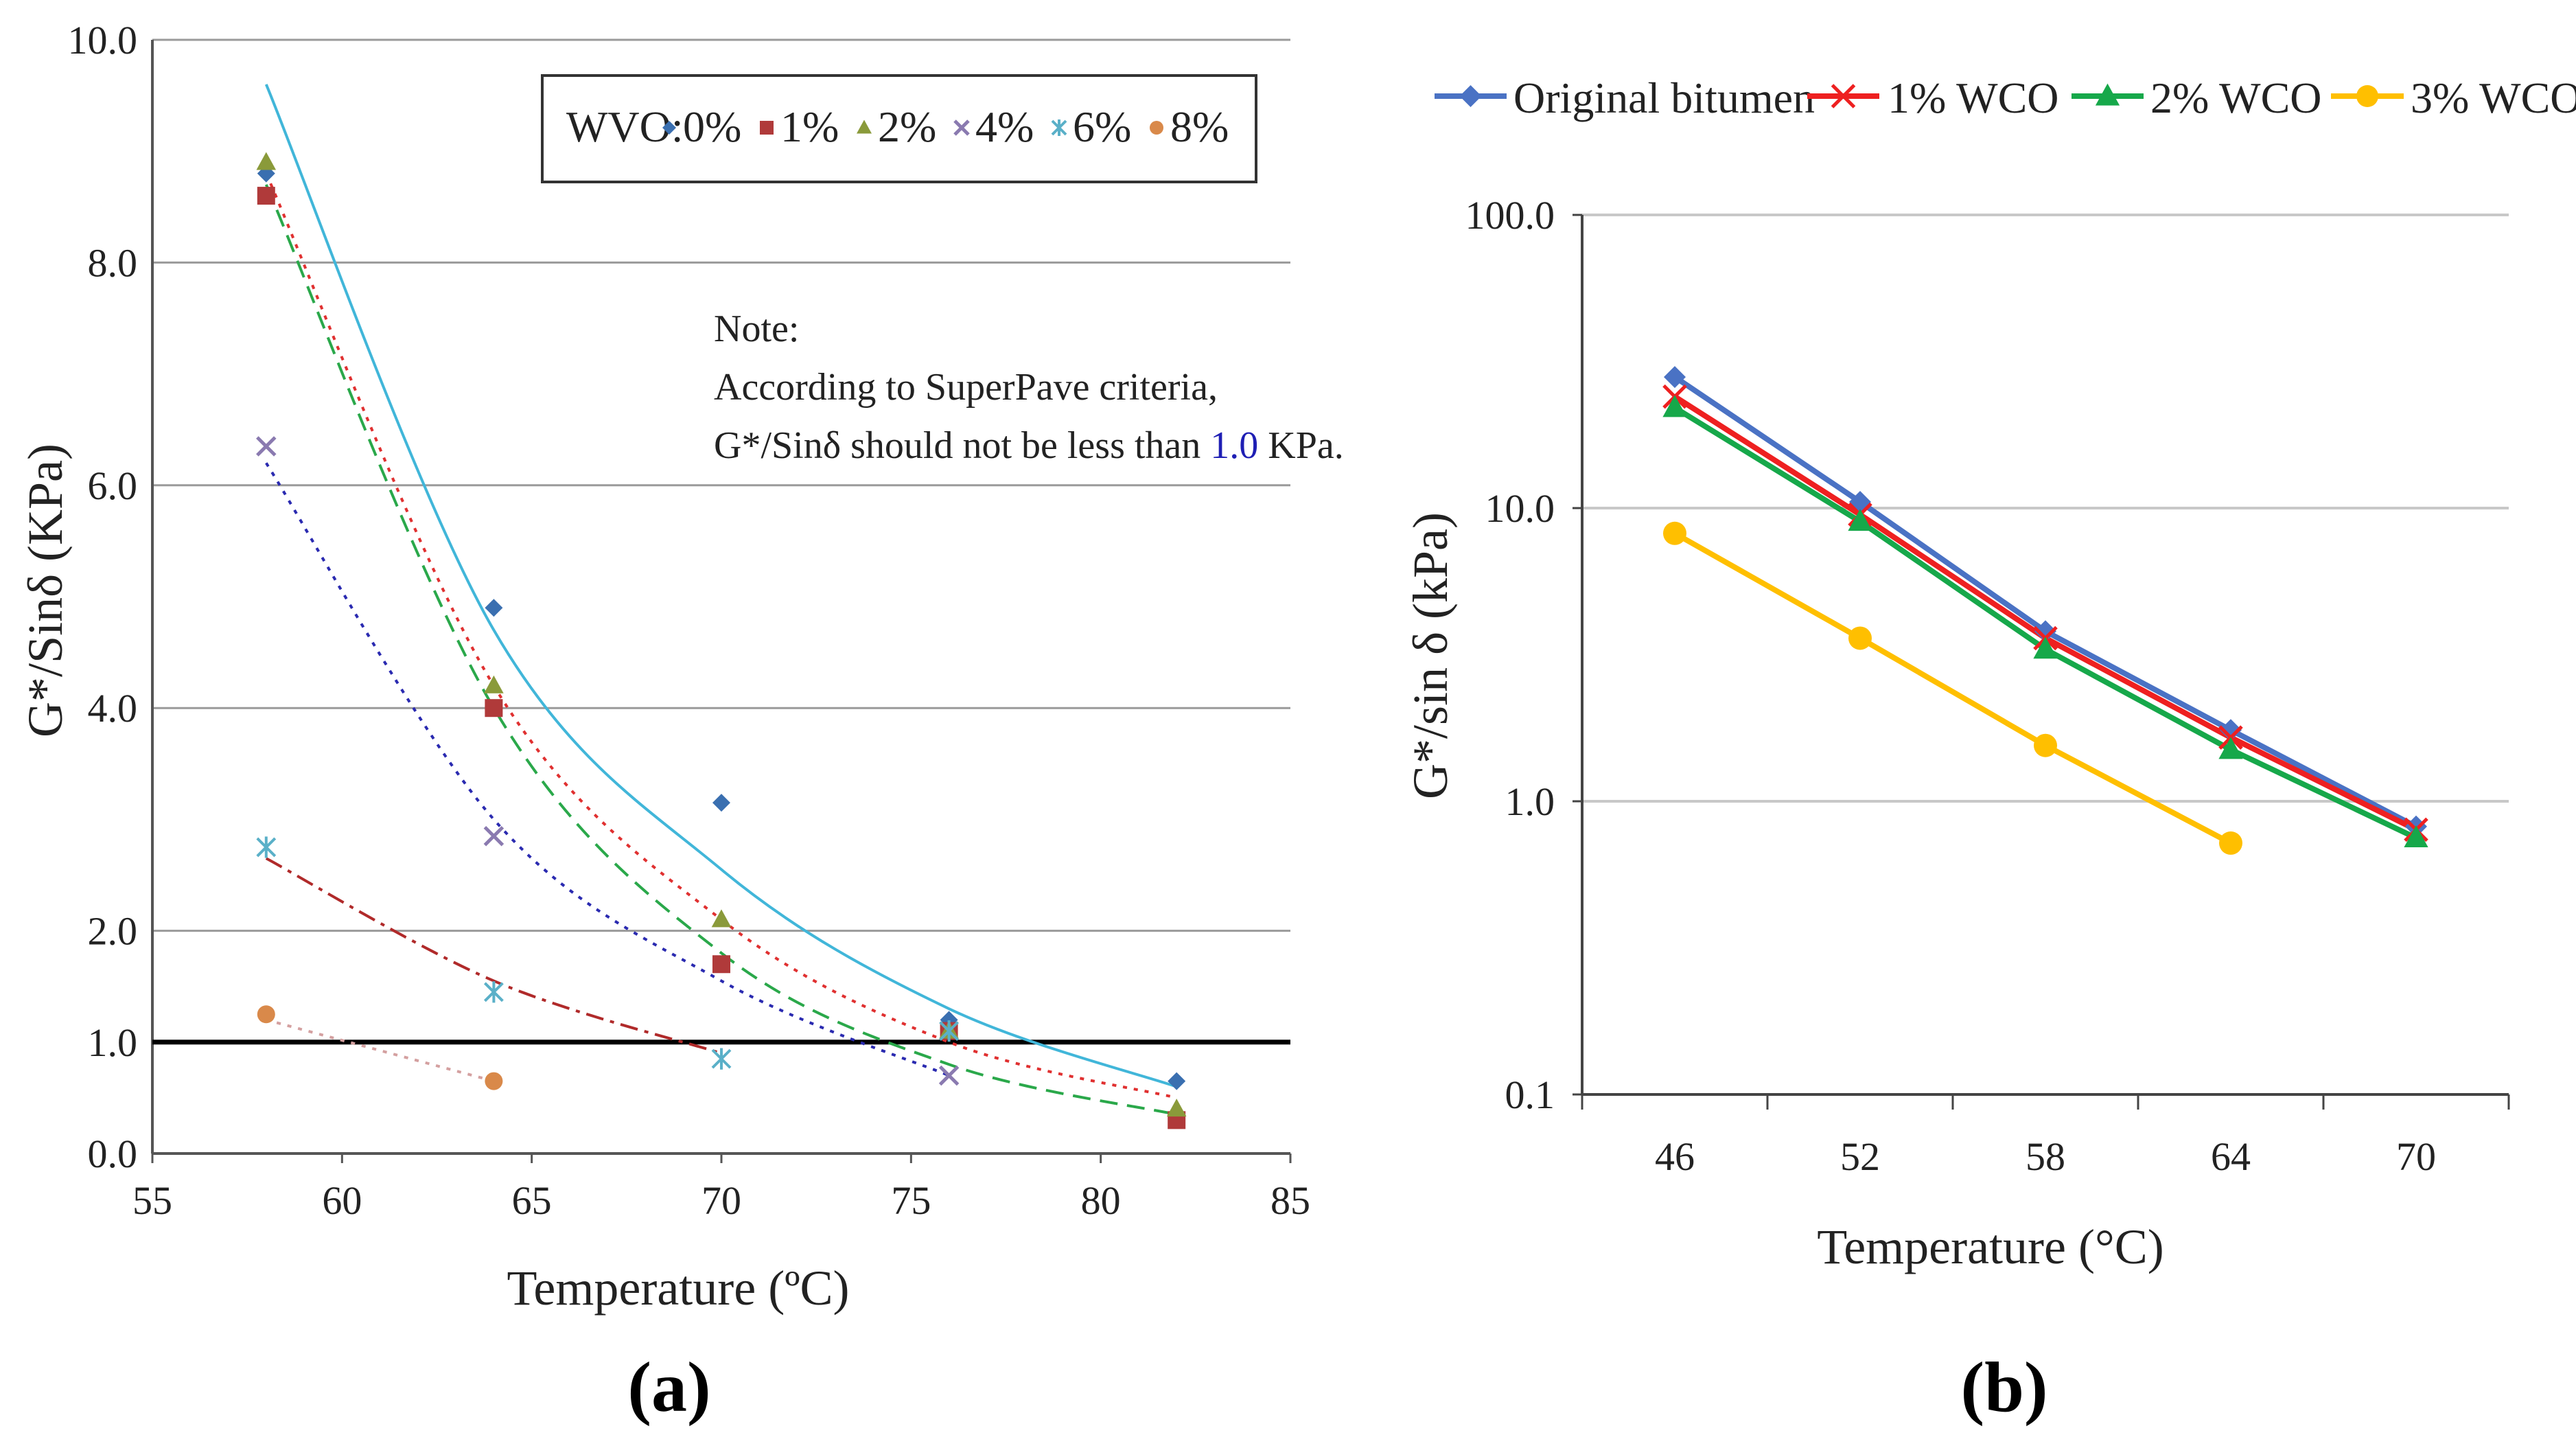  What do you see at coordinates (1102, 126) in the screenshot?
I see `panel-a-legend-label-6pct: 6%` at bounding box center [1102, 126].